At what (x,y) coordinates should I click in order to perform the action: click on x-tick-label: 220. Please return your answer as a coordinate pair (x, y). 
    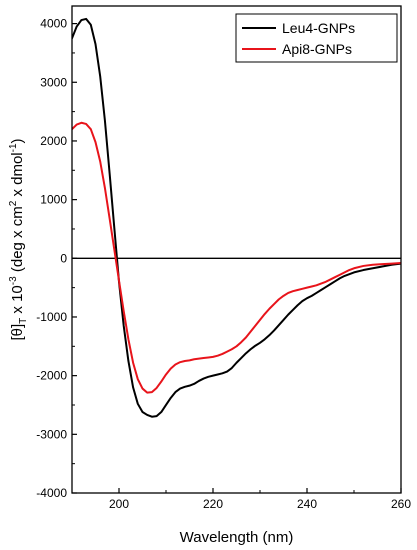
    Looking at the image, I should click on (213, 504).